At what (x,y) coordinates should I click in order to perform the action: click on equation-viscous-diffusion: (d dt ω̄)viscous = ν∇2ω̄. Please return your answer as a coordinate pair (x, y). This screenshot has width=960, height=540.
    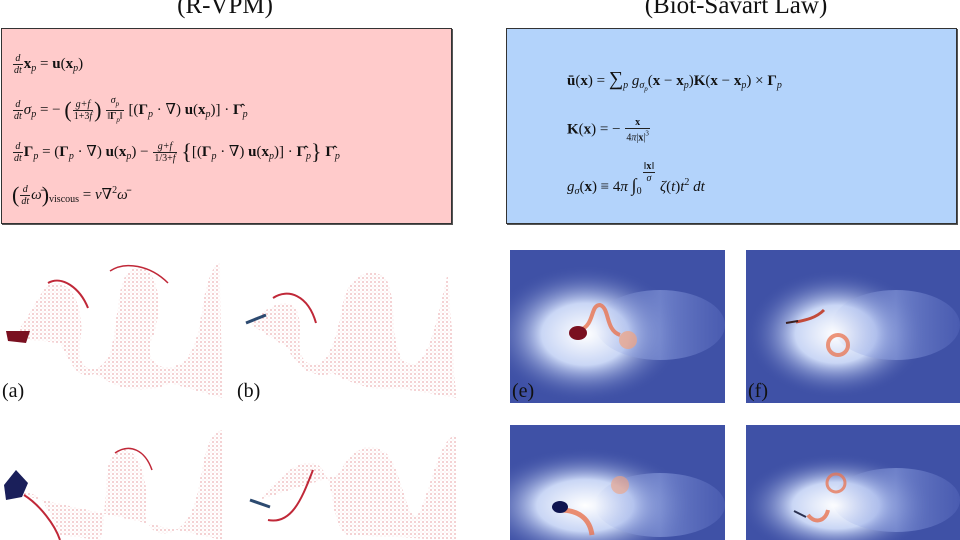
    Looking at the image, I should click on (70, 195).